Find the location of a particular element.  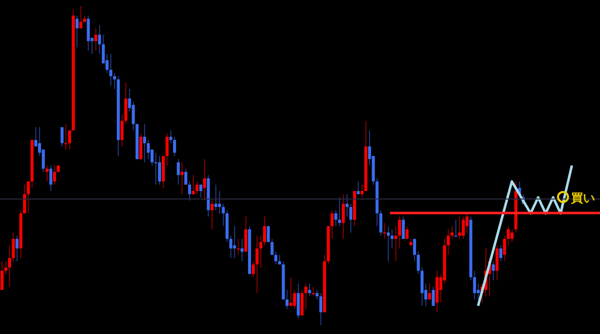

annotation: 買い is located at coordinates (582, 198).